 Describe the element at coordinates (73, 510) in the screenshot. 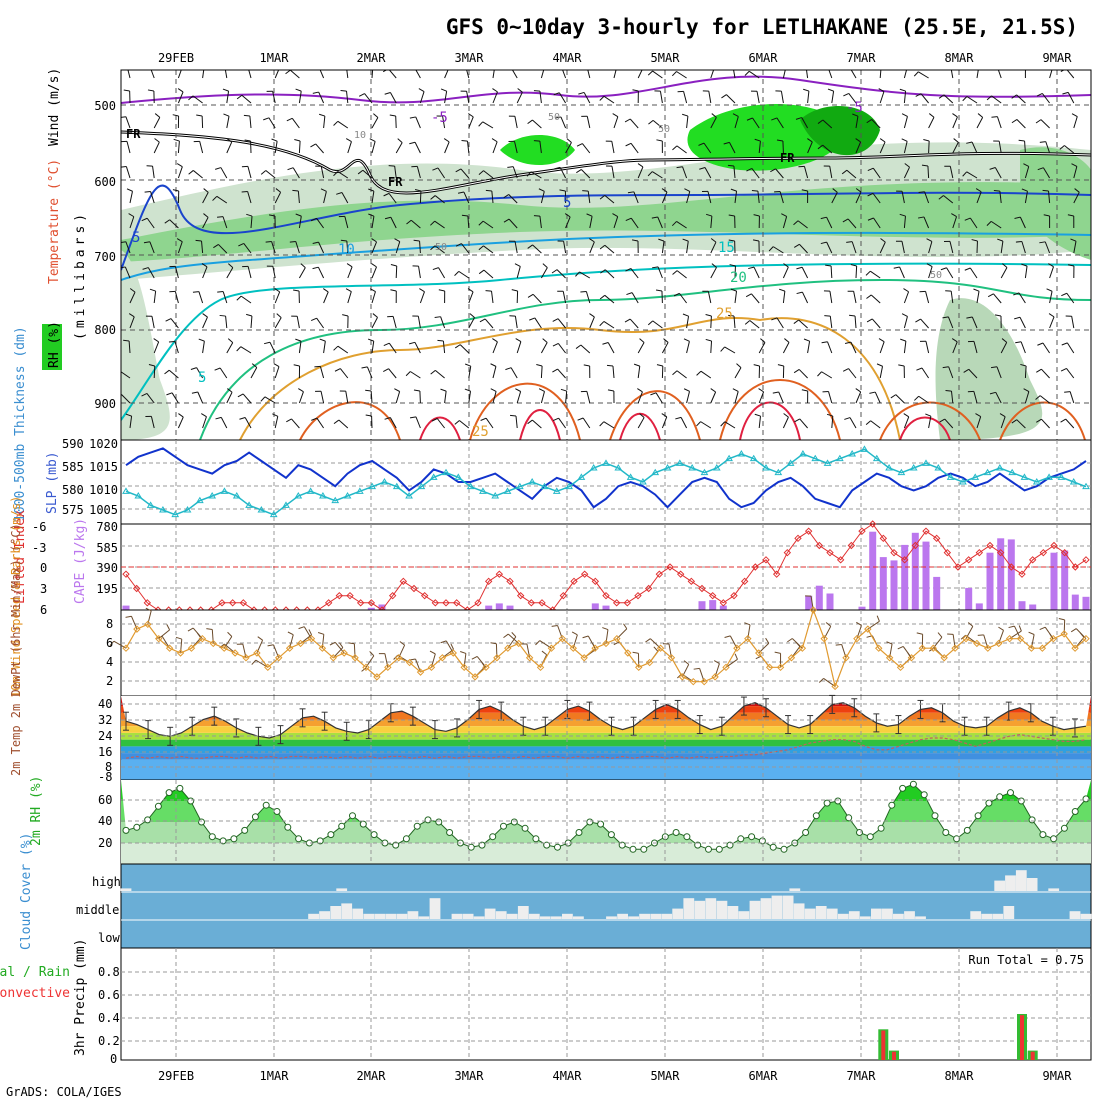

I see `left-tick: 575` at that location.